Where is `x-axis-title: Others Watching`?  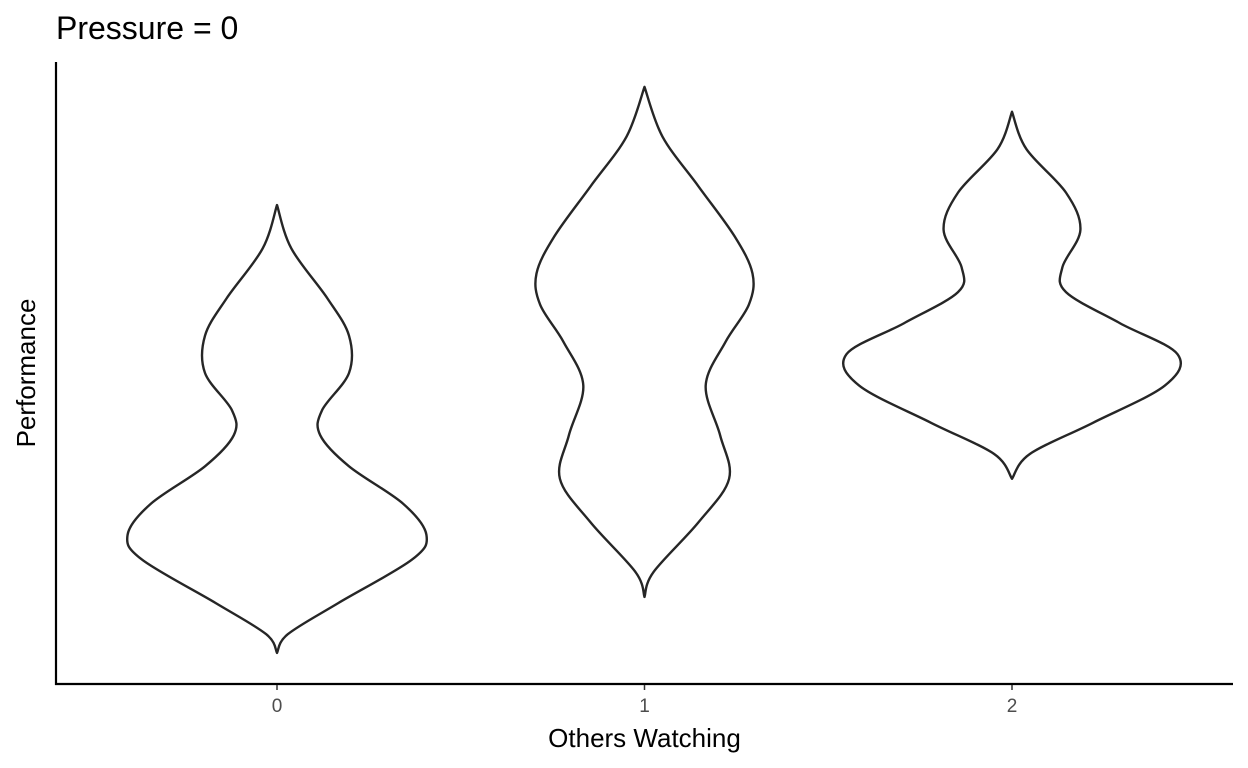
x-axis-title: Others Watching is located at coordinates (644, 738).